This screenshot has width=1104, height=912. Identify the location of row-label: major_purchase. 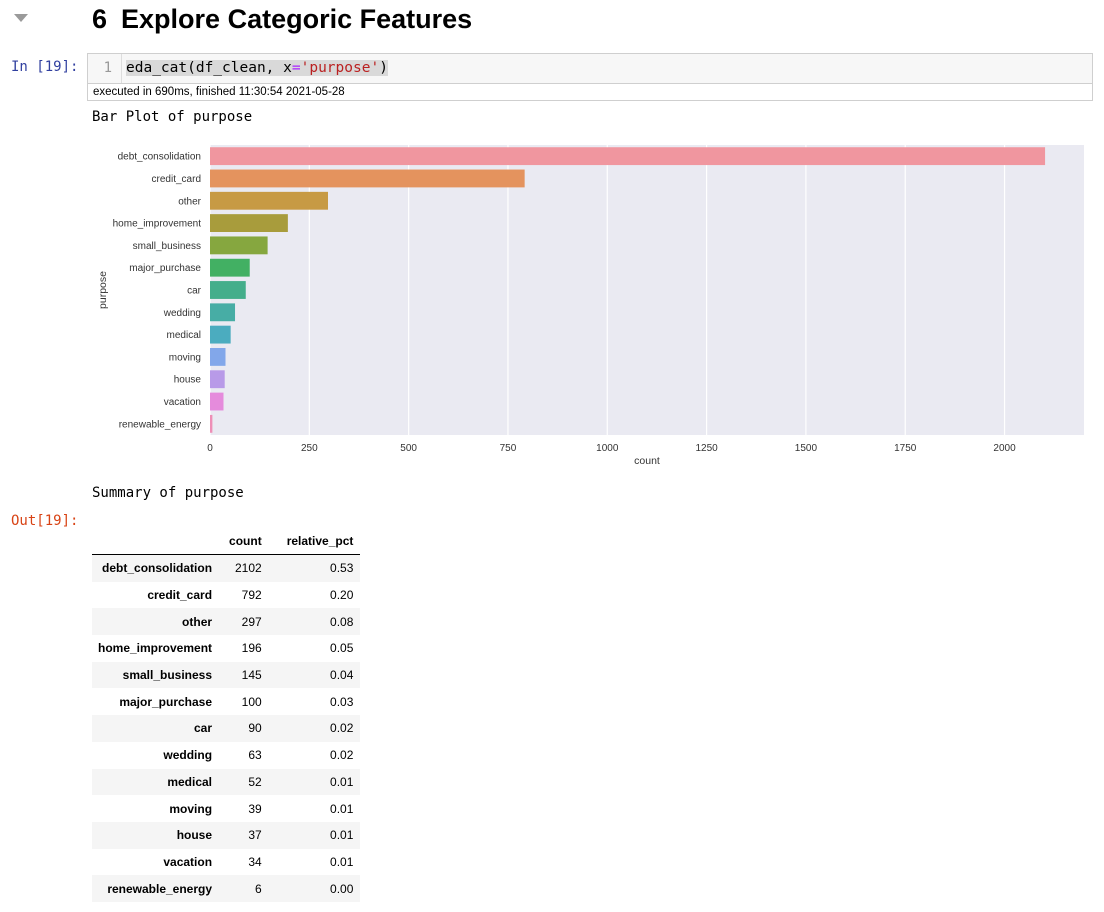
(166, 701).